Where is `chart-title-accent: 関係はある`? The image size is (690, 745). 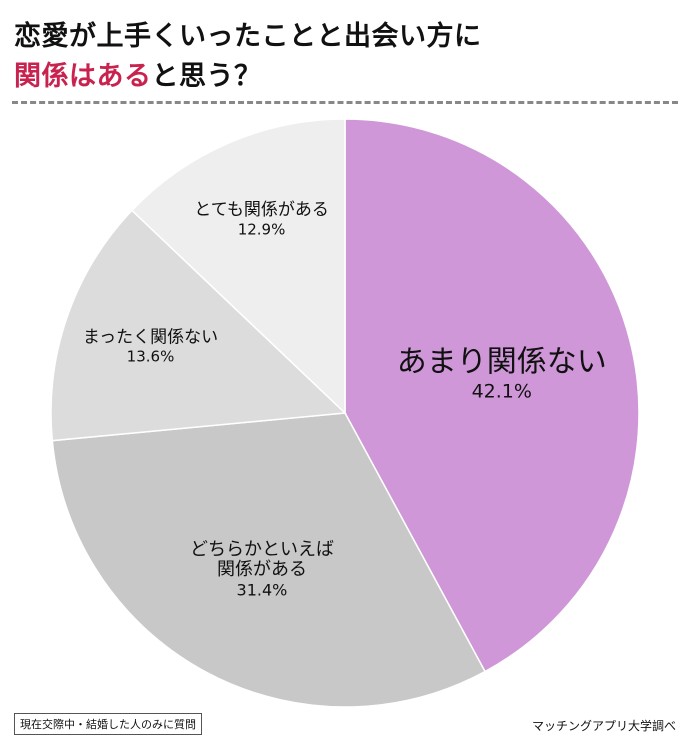
chart-title-accent: 関係はある is located at coordinates (83, 76).